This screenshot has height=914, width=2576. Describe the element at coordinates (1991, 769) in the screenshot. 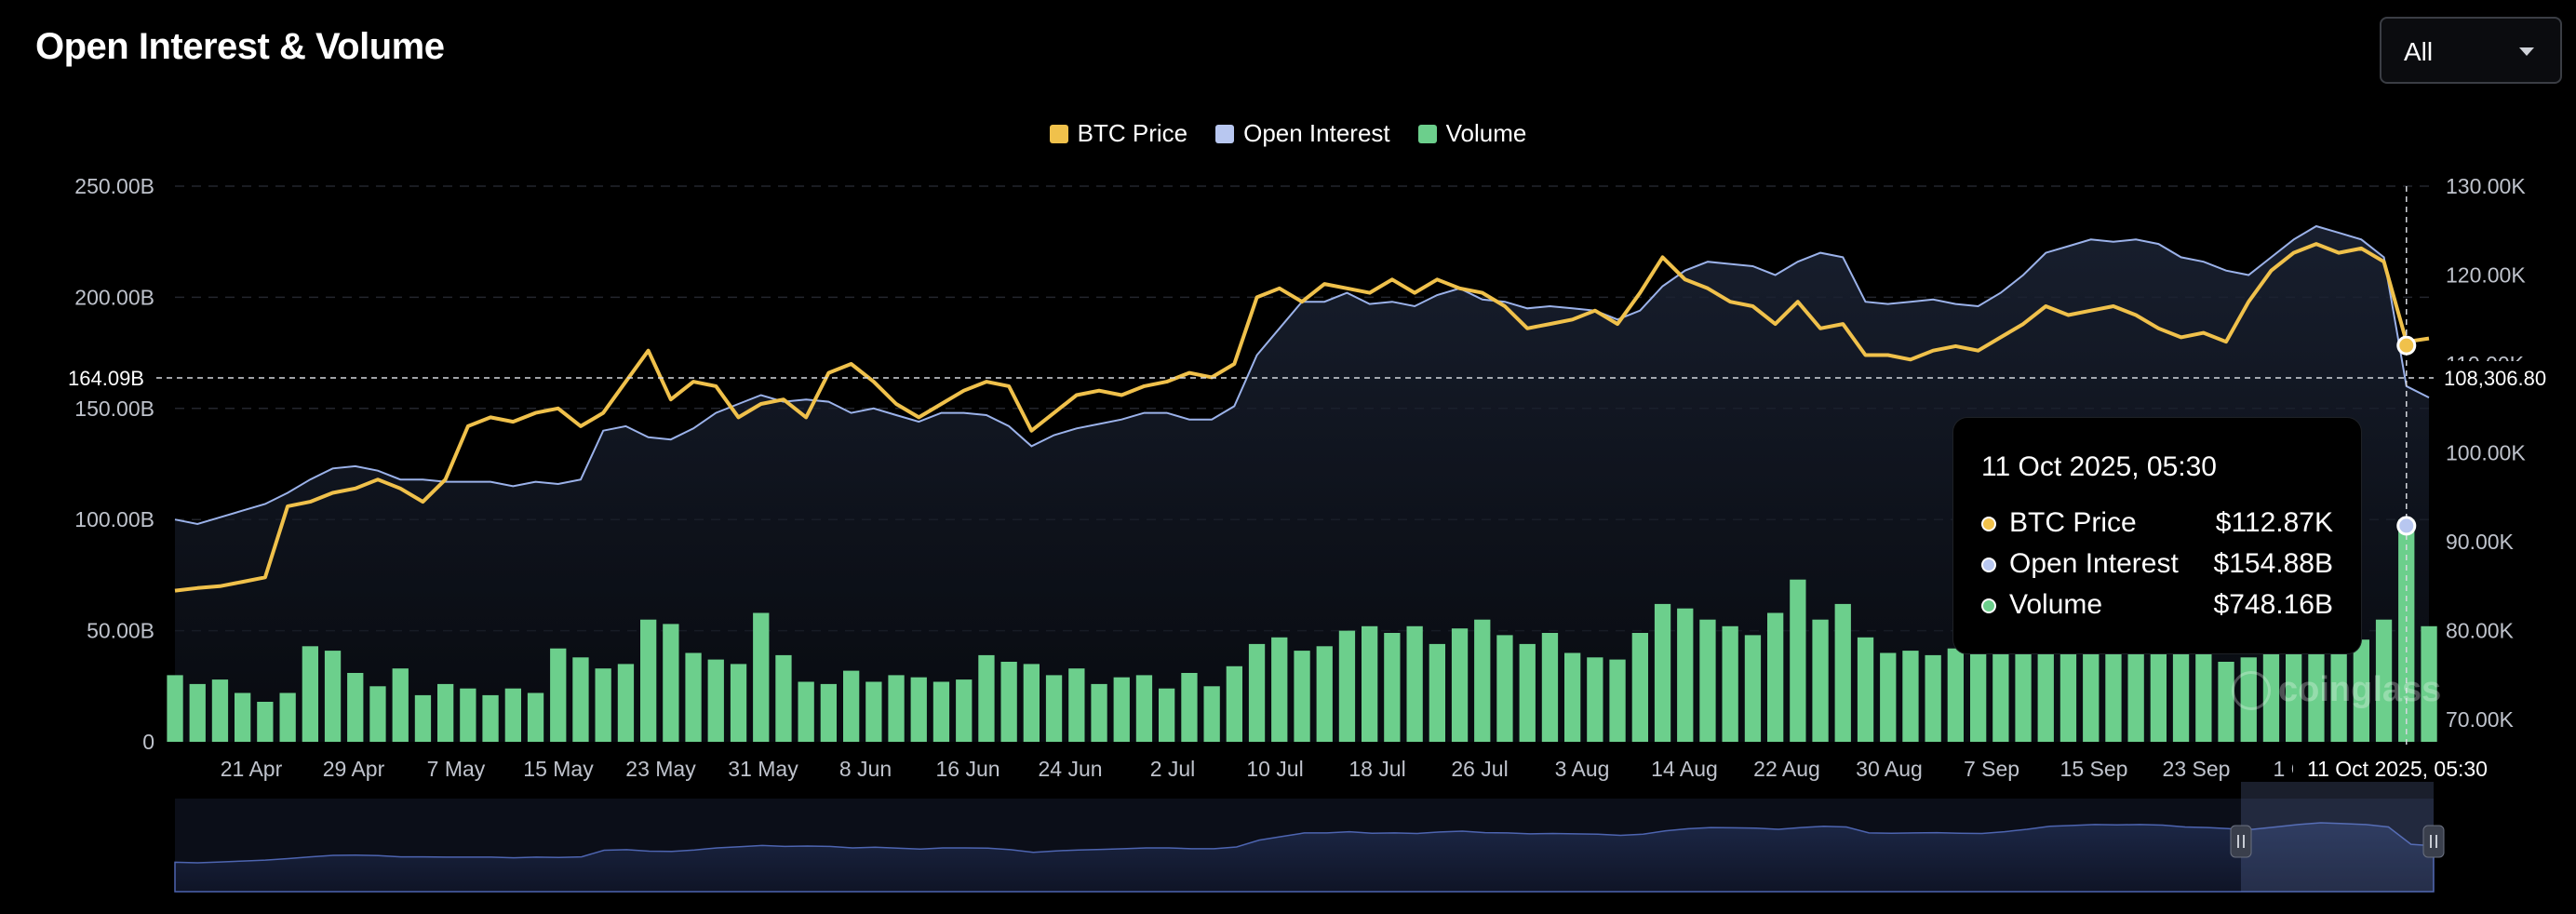

I see `x-tick-label: 7 Sep` at that location.